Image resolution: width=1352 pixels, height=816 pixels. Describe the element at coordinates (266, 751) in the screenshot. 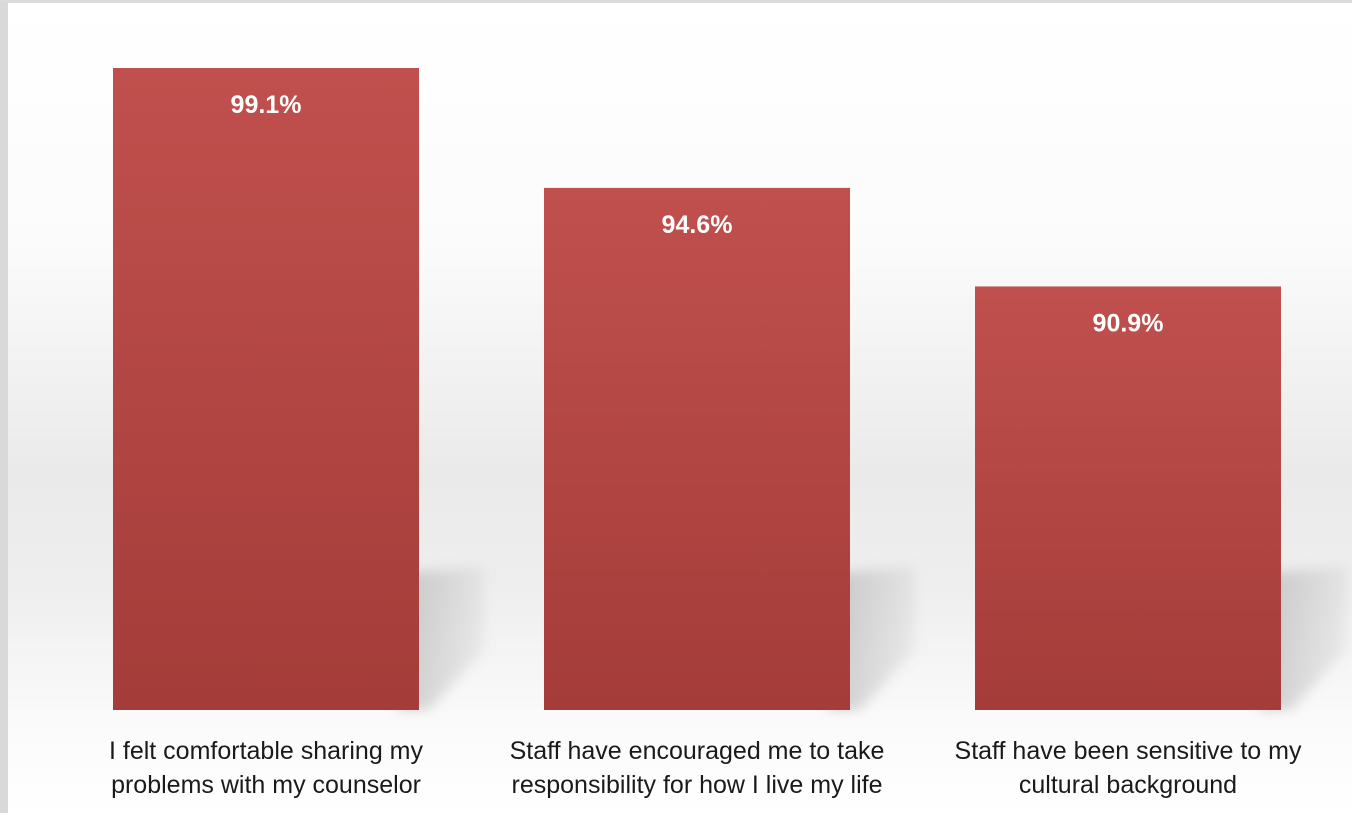

I see `category-label-line: I felt comfortable sharing my` at that location.